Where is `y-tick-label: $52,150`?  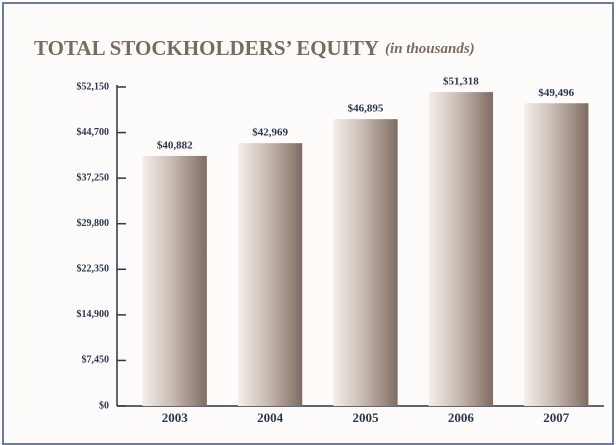
y-tick-label: $52,150 is located at coordinates (93, 86).